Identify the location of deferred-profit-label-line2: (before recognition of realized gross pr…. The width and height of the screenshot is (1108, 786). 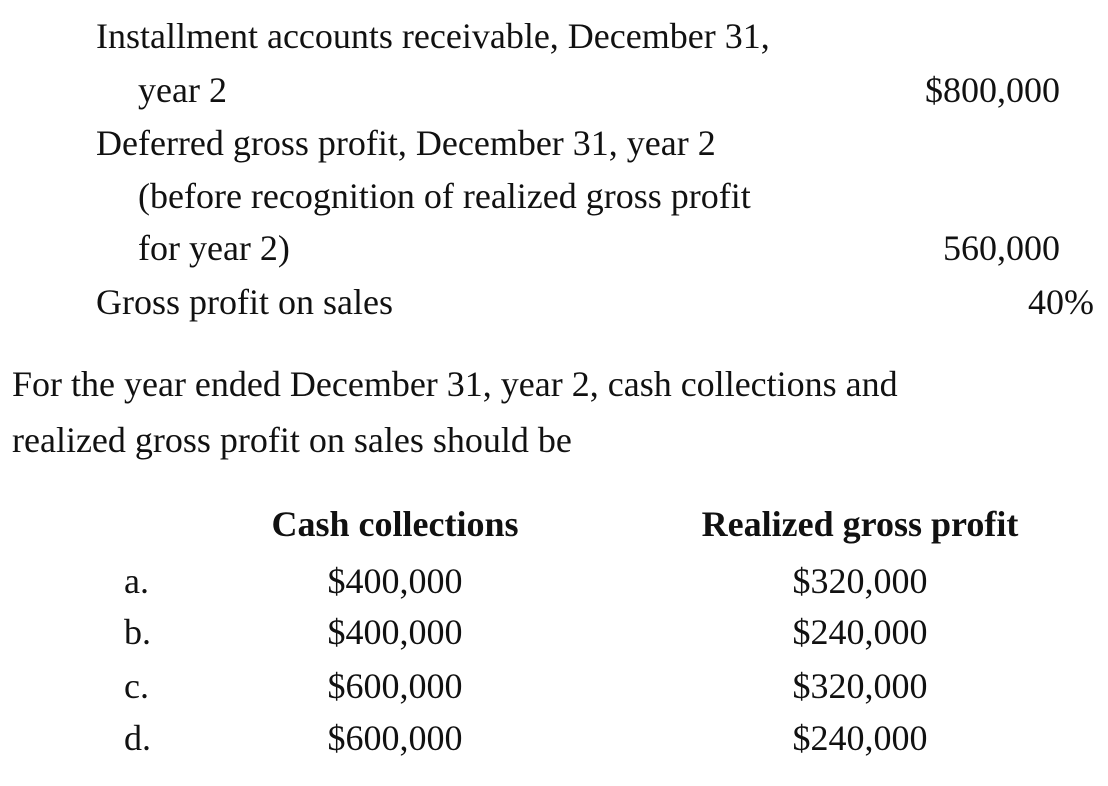
(444, 196).